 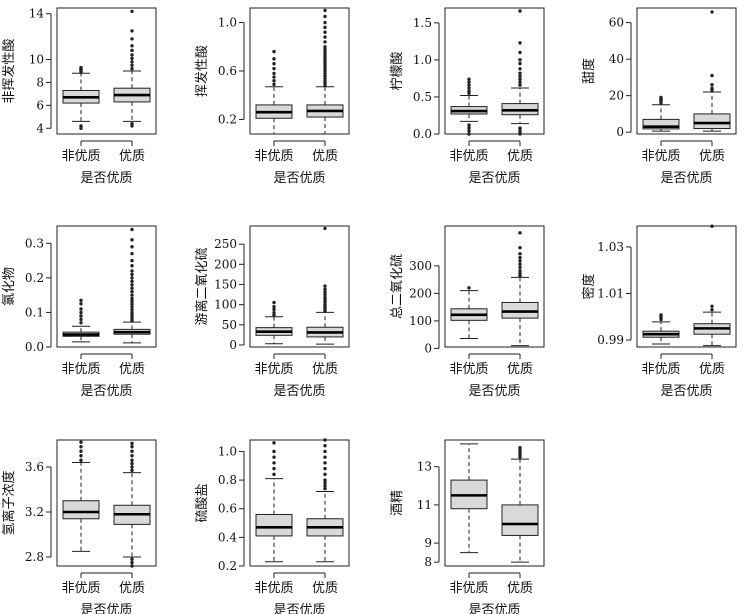 I want to click on y-tick-label: 1.0, so click(x=227, y=23).